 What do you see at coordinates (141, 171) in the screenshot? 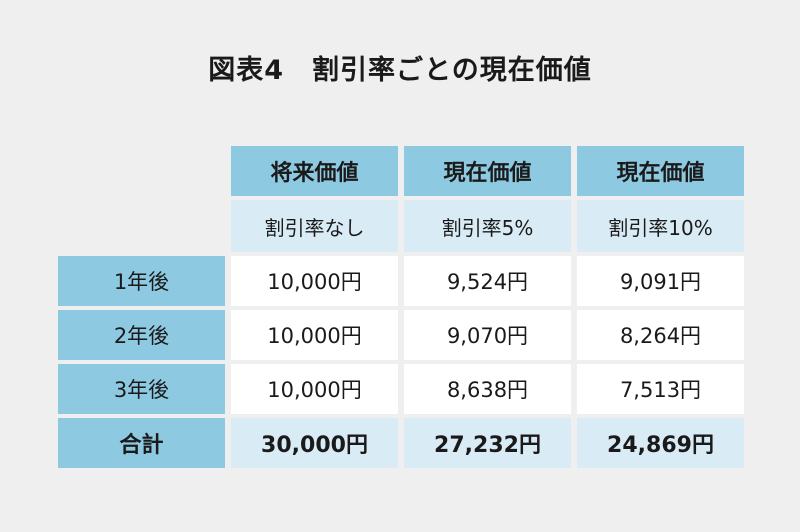
I see `corner-blank` at bounding box center [141, 171].